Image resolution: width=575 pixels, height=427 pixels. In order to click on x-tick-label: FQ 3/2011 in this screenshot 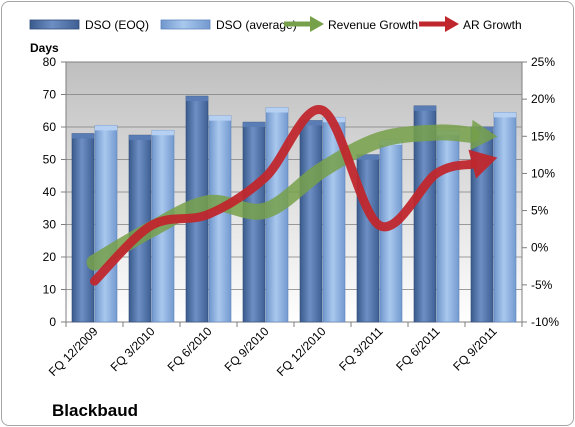, I will do `click(361, 349)`.